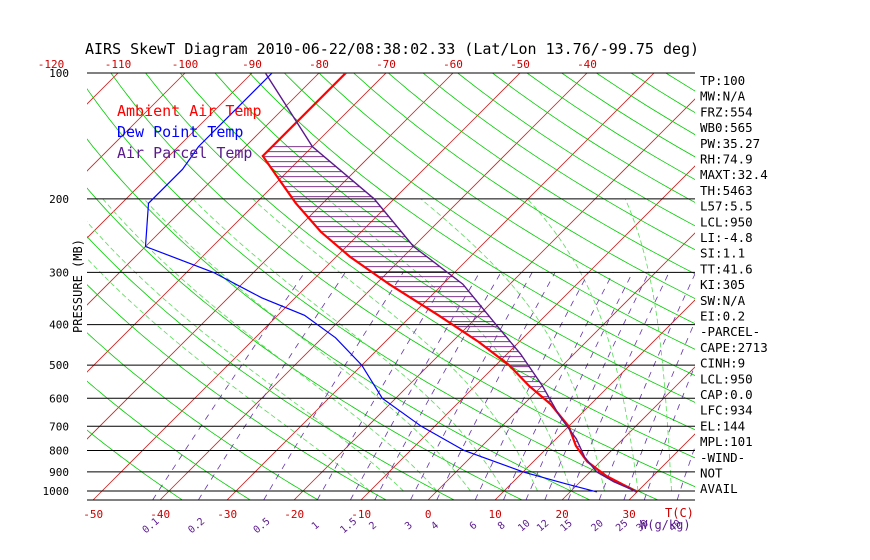 The width and height of the screenshot is (870, 560). What do you see at coordinates (319, 64) in the screenshot?
I see `top-temp-tick-label: -80` at bounding box center [319, 64].